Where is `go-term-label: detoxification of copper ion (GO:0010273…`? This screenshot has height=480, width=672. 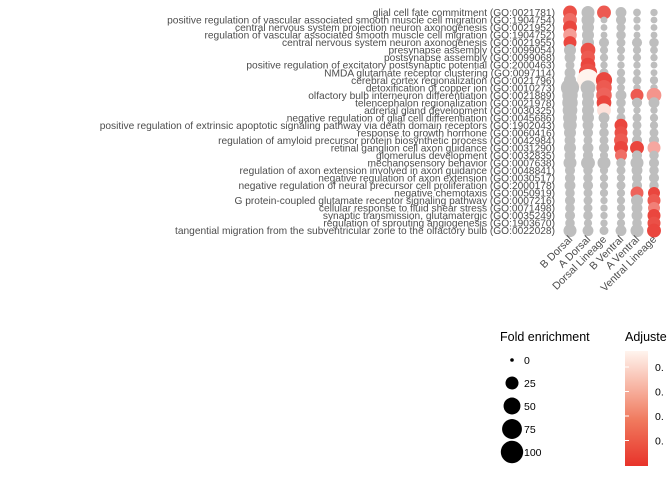
go-term-label: detoxification of copper ion (GO:0010273… is located at coordinates (460, 88).